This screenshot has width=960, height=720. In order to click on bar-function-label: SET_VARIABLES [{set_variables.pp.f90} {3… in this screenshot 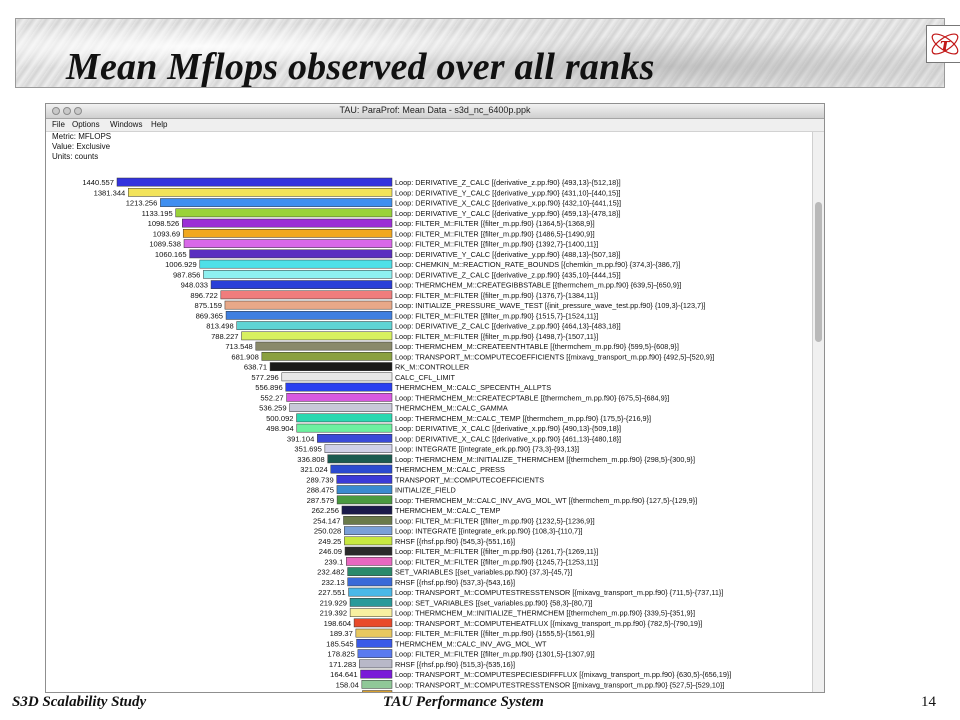, I will do `click(483, 572)`.